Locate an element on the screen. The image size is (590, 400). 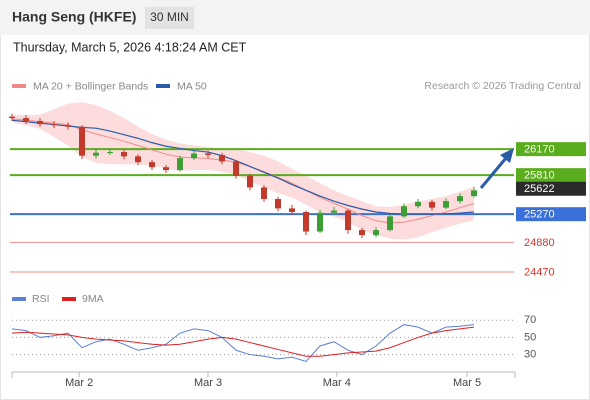
x-tick-label: Mar 5 is located at coordinates (467, 383).